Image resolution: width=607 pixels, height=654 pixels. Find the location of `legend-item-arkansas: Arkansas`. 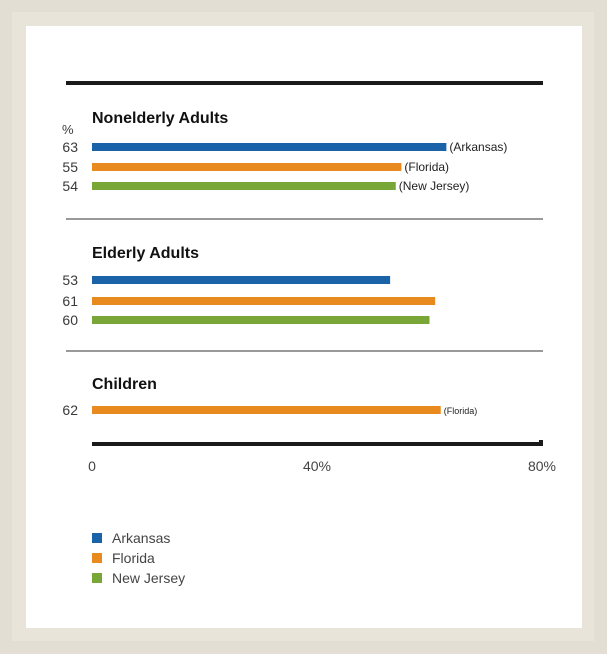

legend-item-arkansas: Arkansas is located at coordinates (138, 538).